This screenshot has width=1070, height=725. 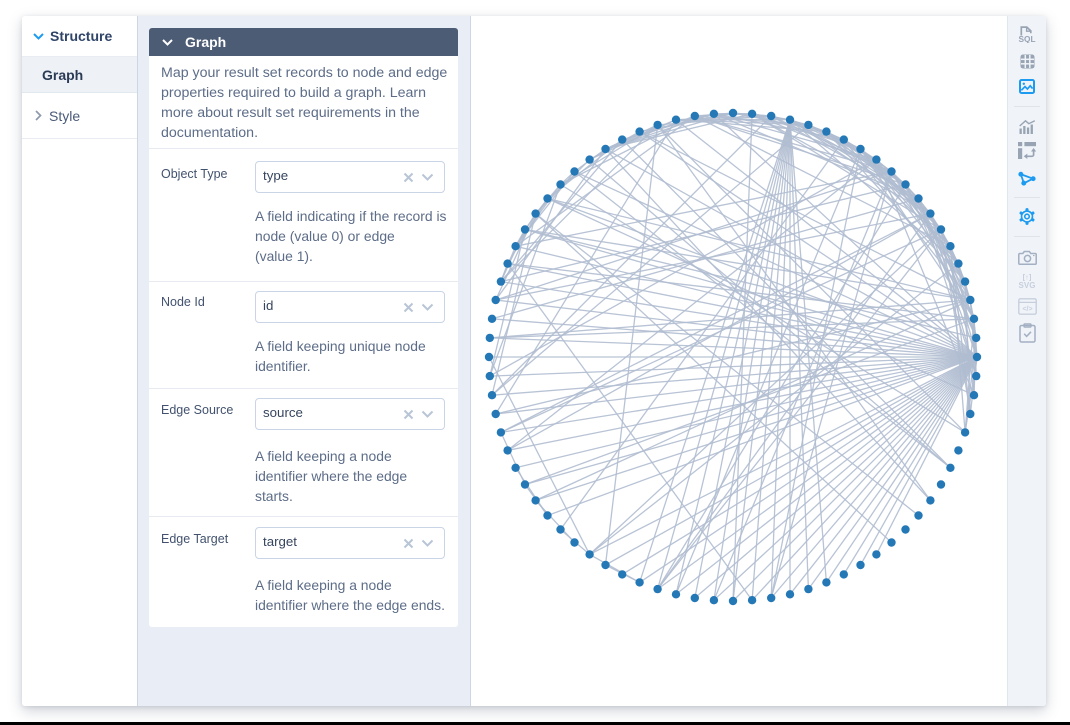 What do you see at coordinates (1026, 38) in the screenshot?
I see `svg-text: SQL` at bounding box center [1026, 38].